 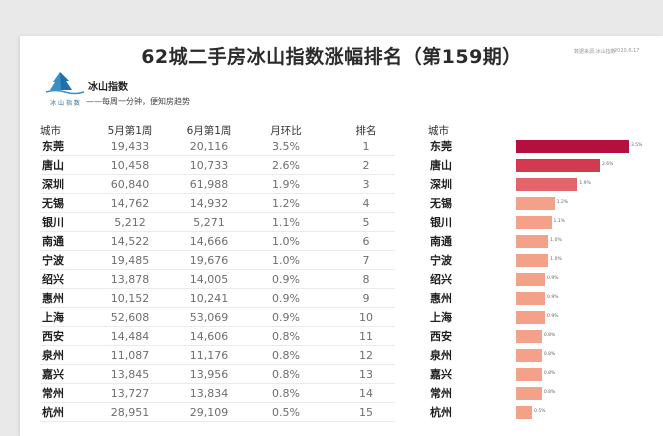 What do you see at coordinates (130, 355) in the screenshot?
I see `row-may-value: 11,087` at bounding box center [130, 355].